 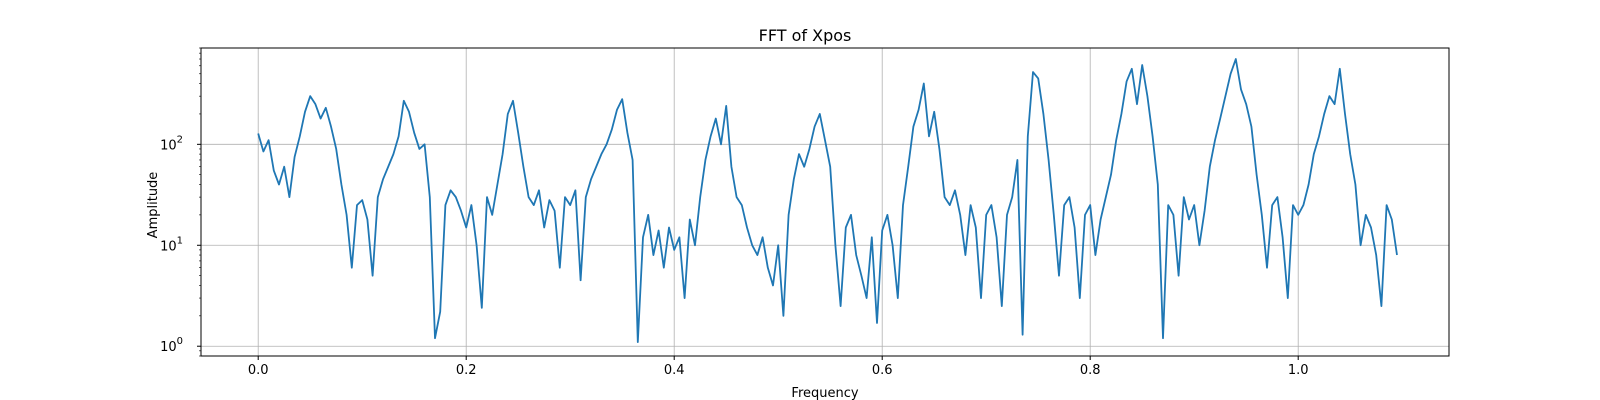 I want to click on x-axis: 0.0 0.2 0.4 0.6 0.8 1.0, so click(x=778, y=367).